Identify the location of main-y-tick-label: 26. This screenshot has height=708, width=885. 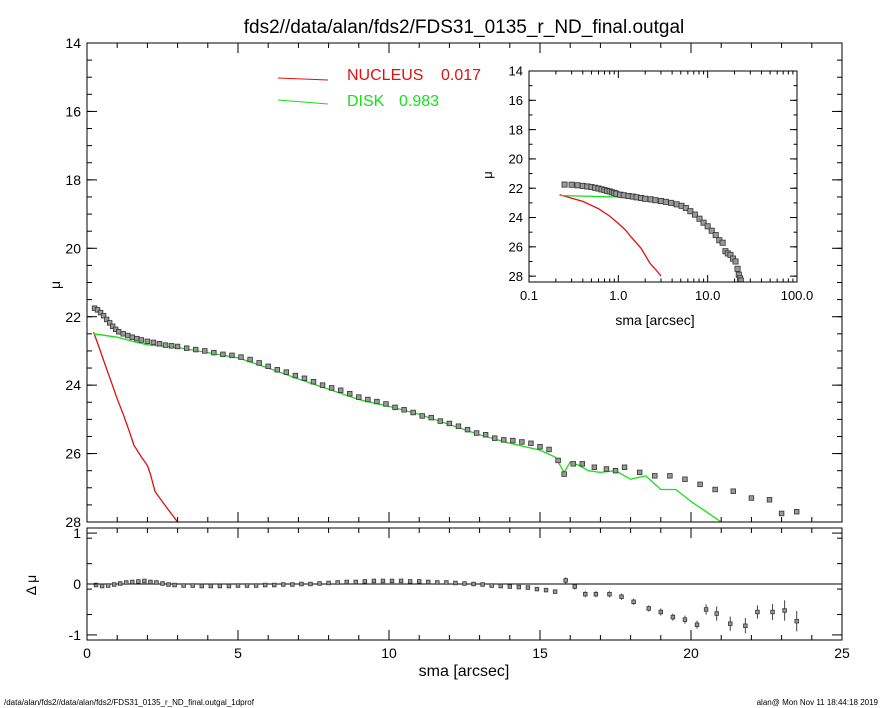
(73, 454).